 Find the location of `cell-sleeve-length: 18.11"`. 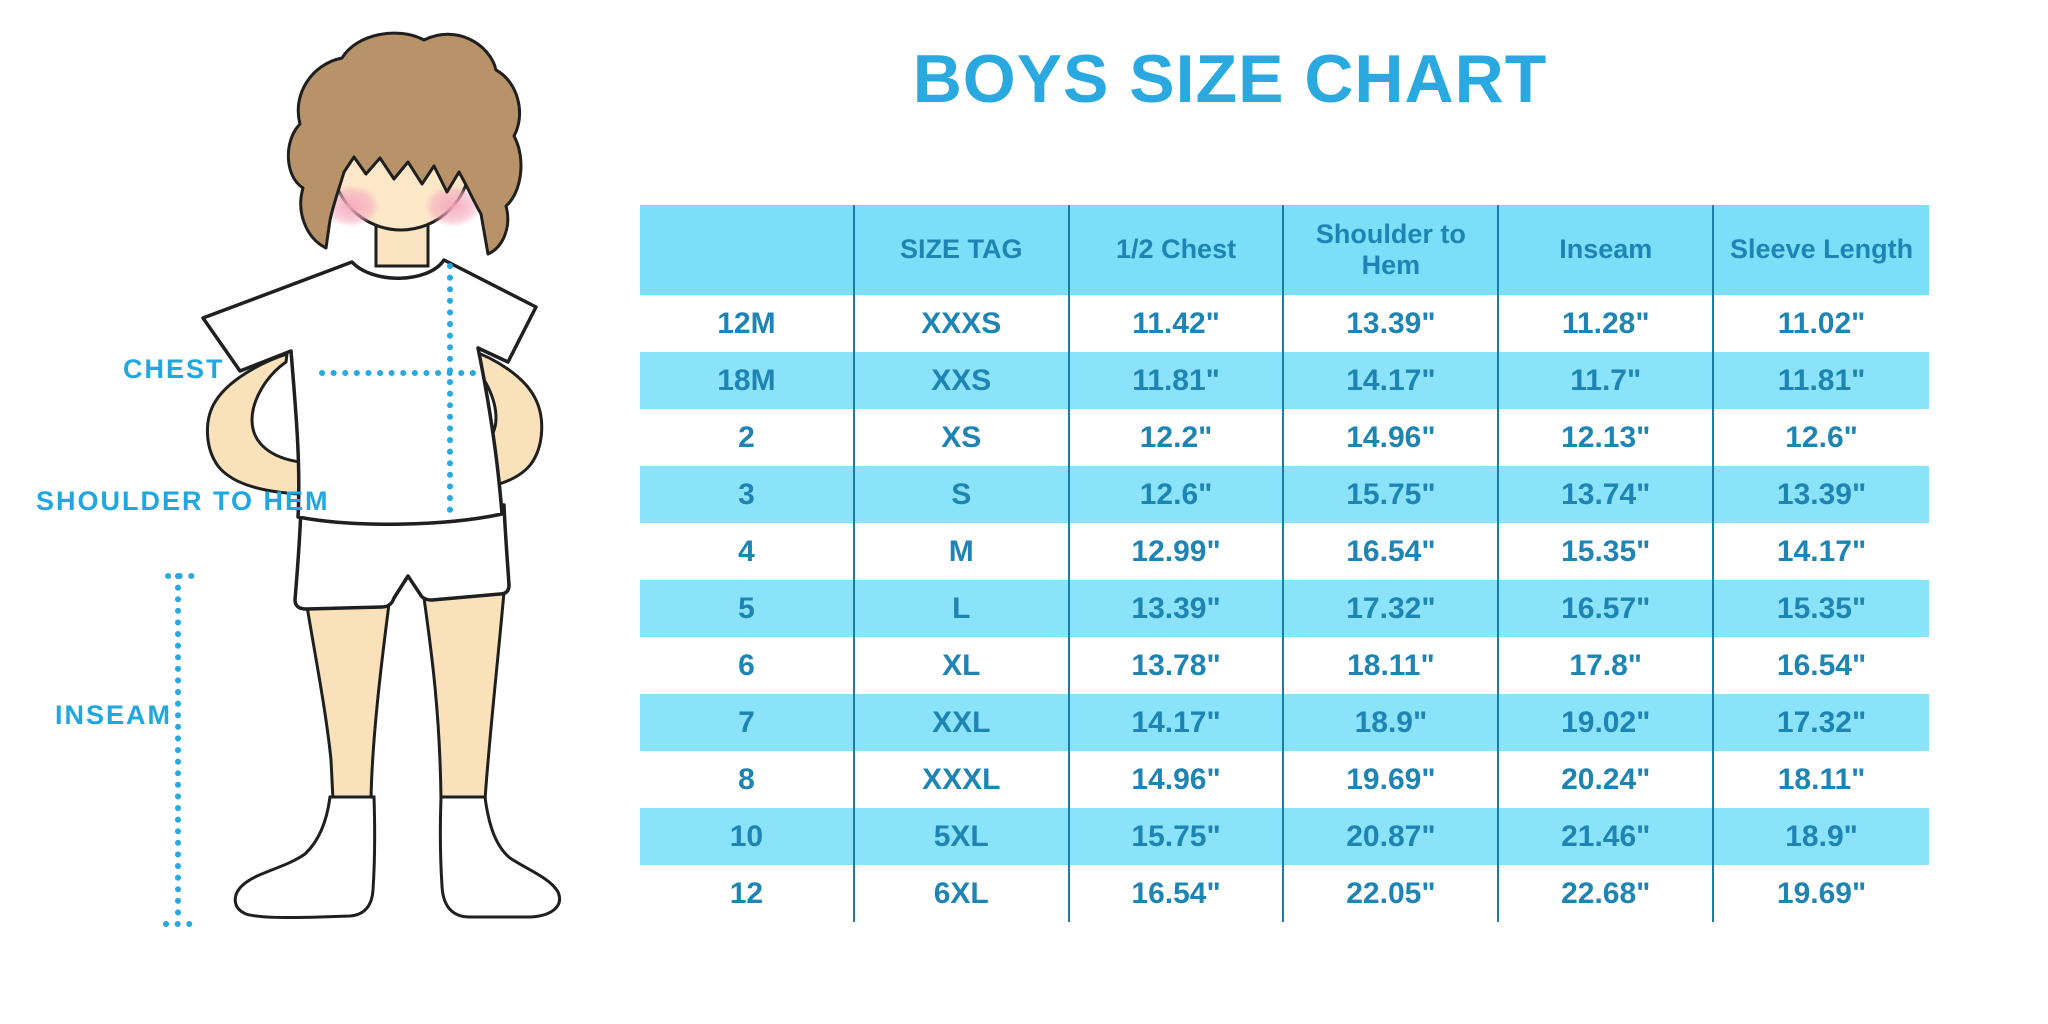

cell-sleeve-length: 18.11" is located at coordinates (1821, 779).